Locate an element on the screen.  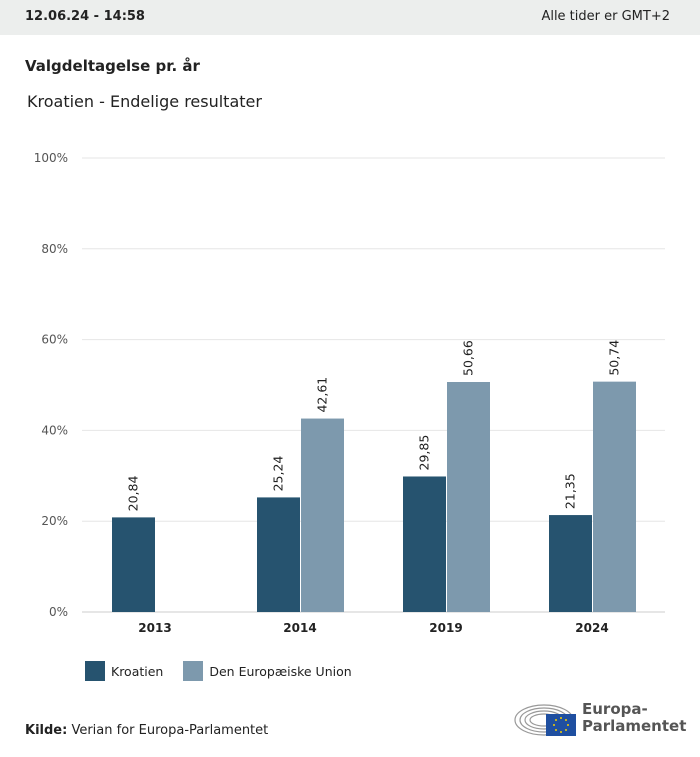
x-tick-label: 2019 is located at coordinates (445, 628).